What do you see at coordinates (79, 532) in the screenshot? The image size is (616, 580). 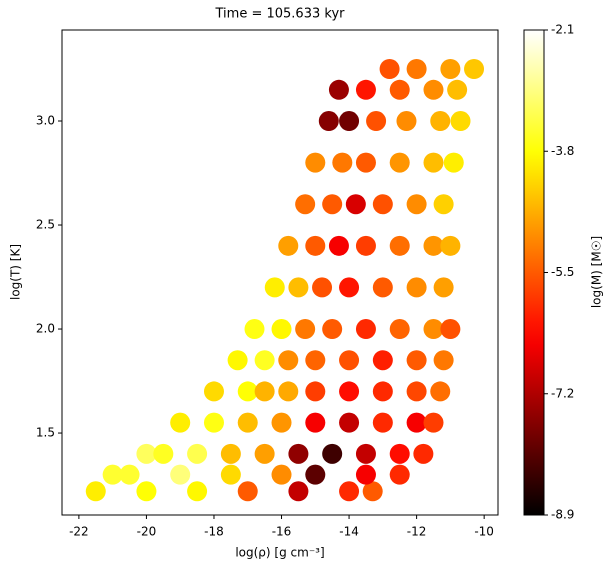 I see `x-tick-label: -22` at bounding box center [79, 532].